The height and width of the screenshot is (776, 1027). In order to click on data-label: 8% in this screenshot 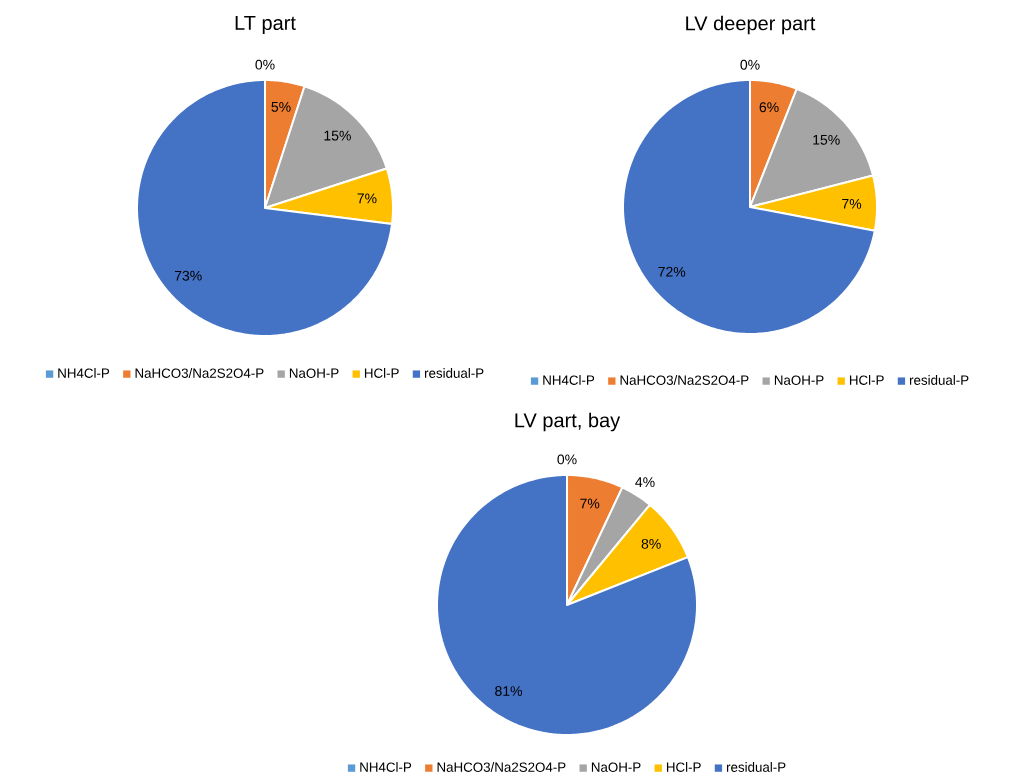, I will do `click(651, 543)`.